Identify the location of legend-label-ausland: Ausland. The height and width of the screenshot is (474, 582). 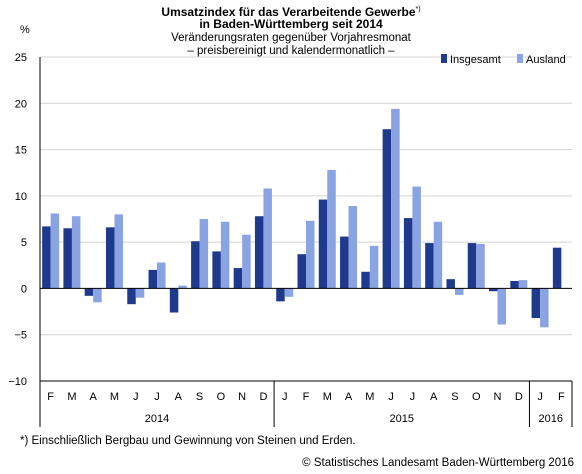
(546, 60).